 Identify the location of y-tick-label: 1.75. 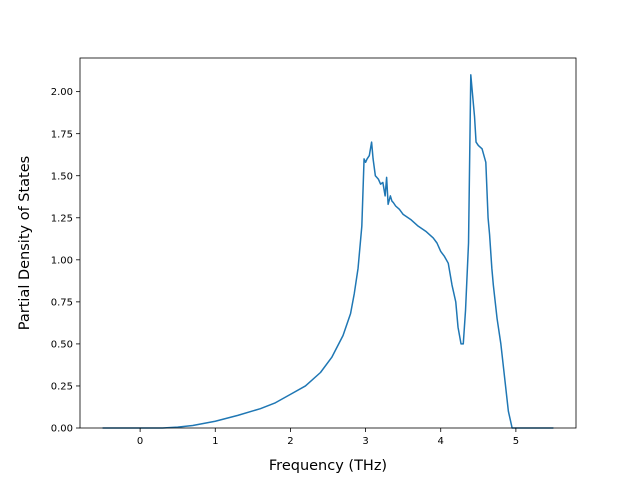
(62, 134).